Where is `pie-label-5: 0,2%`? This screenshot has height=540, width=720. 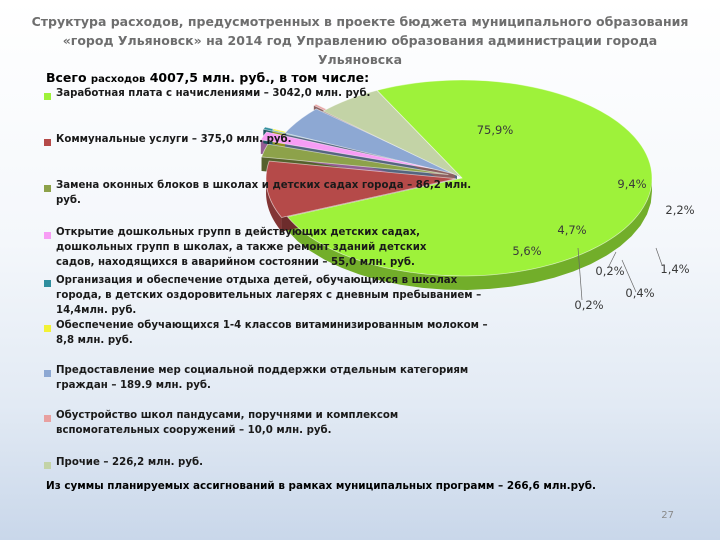
pie-label-5: 0,2% is located at coordinates (609, 271).